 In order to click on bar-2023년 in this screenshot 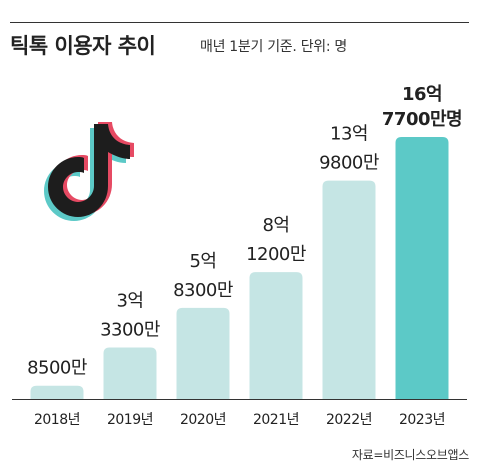, I will do `click(422, 268)`.